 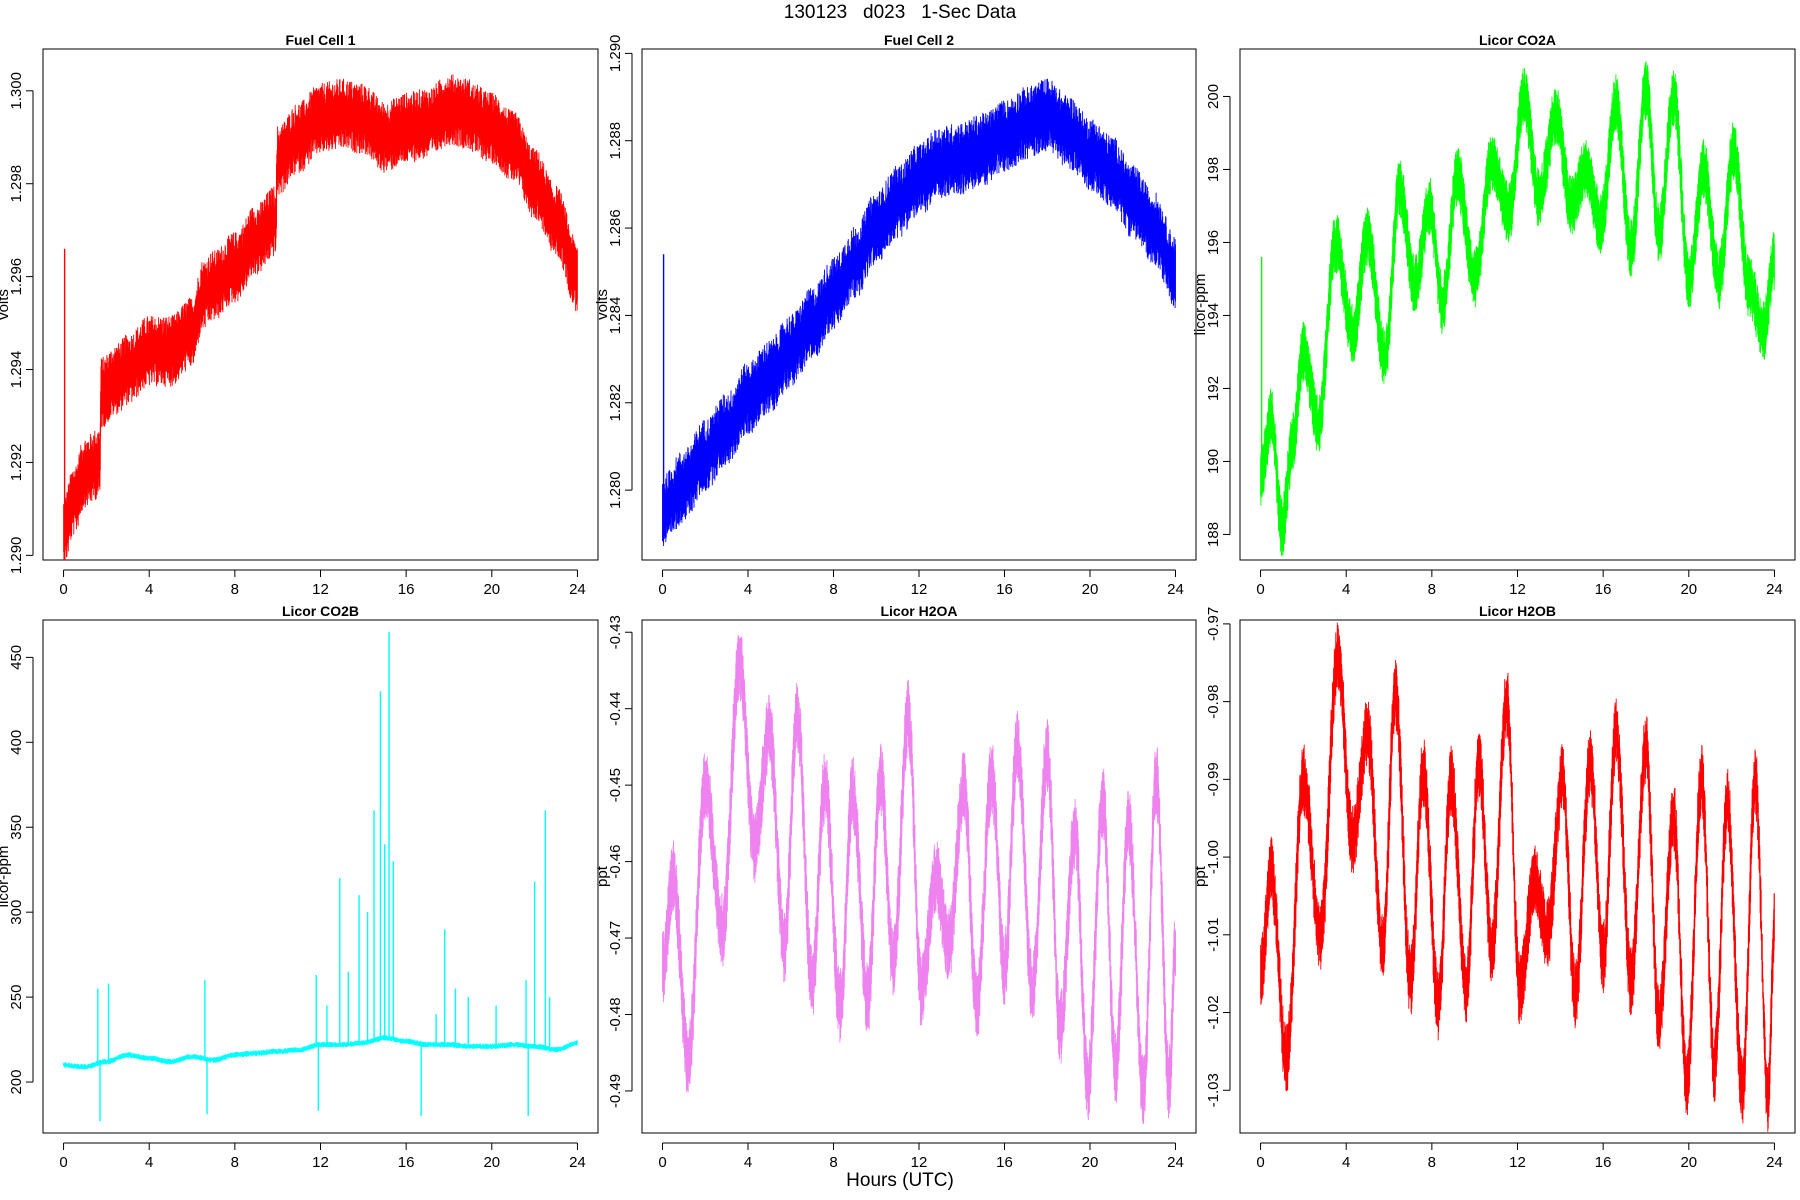 What do you see at coordinates (921, 1156) in the screenshot?
I see `licor-h2oa-x-axis: 0 4 8 12 16 20 24` at bounding box center [921, 1156].